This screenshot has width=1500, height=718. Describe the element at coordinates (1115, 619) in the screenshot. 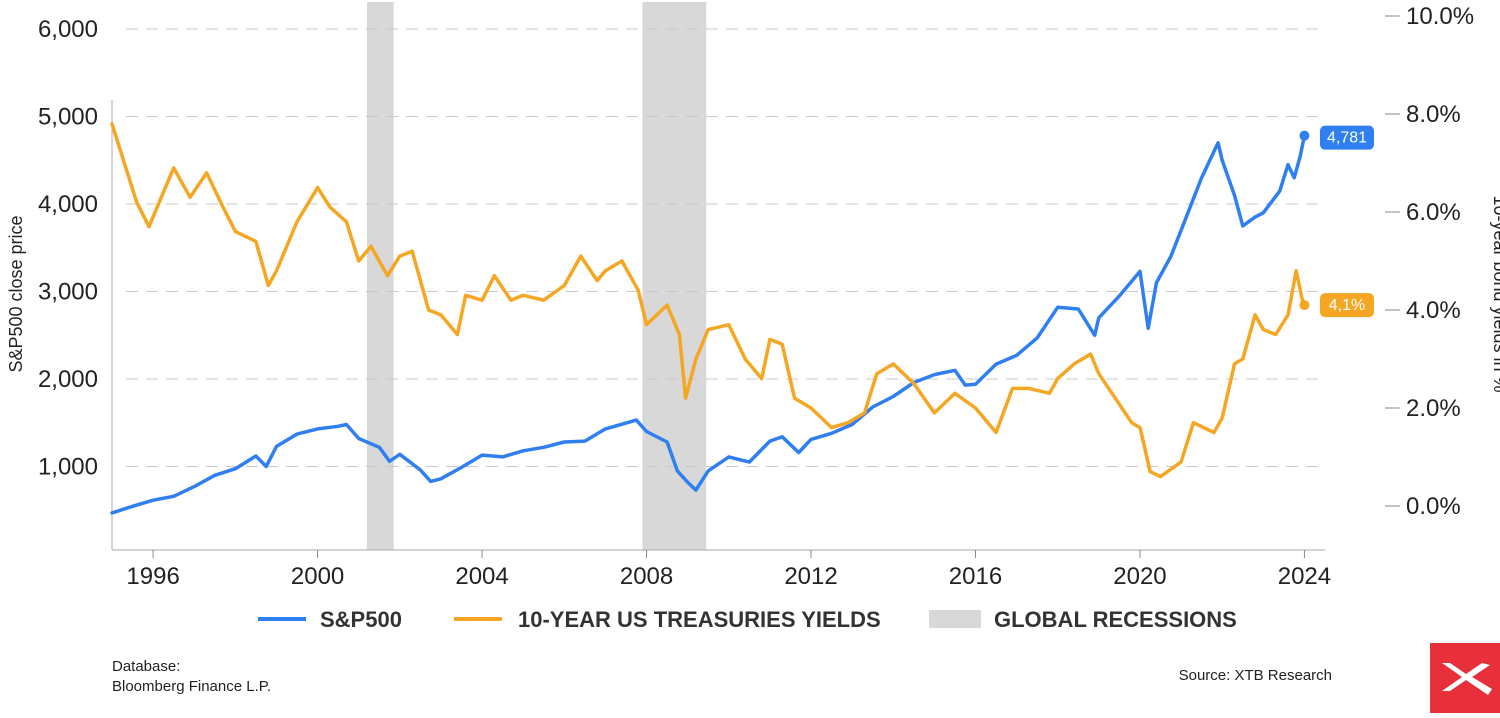

I see `legend-label: GLOBAL RECESSIONS` at that location.